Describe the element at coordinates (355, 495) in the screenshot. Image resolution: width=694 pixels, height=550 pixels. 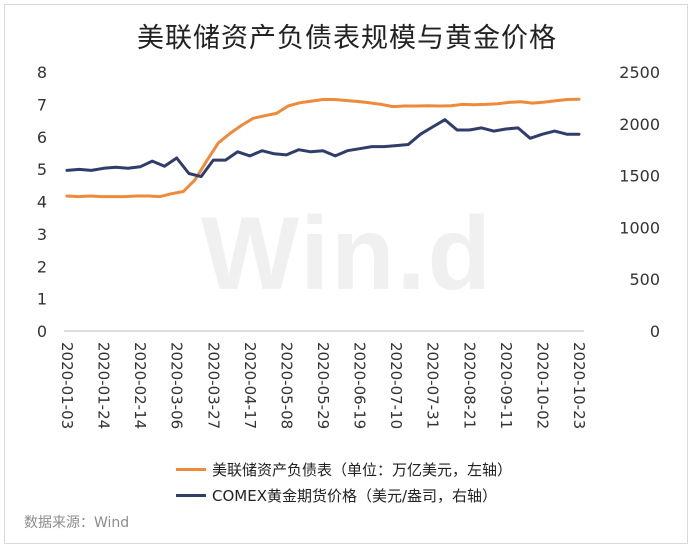
I see `legend-label-gold-price: COMEX黄金期货价格（美元/盎司，右轴）` at that location.